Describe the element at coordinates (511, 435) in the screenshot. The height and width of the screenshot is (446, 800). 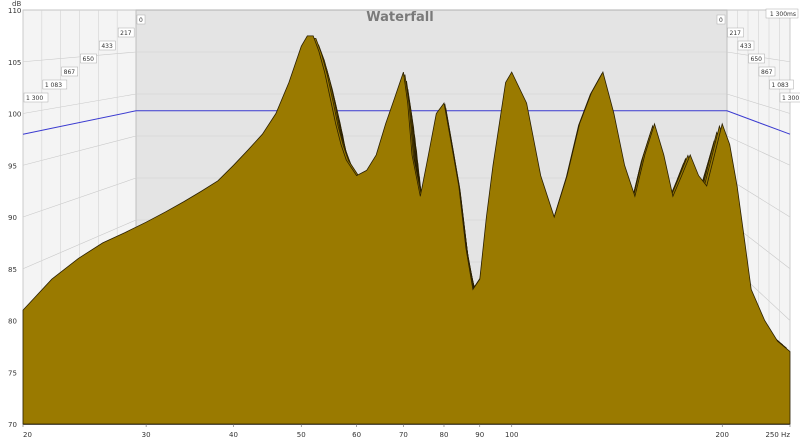
I see `x-tick-label: 100` at that location.